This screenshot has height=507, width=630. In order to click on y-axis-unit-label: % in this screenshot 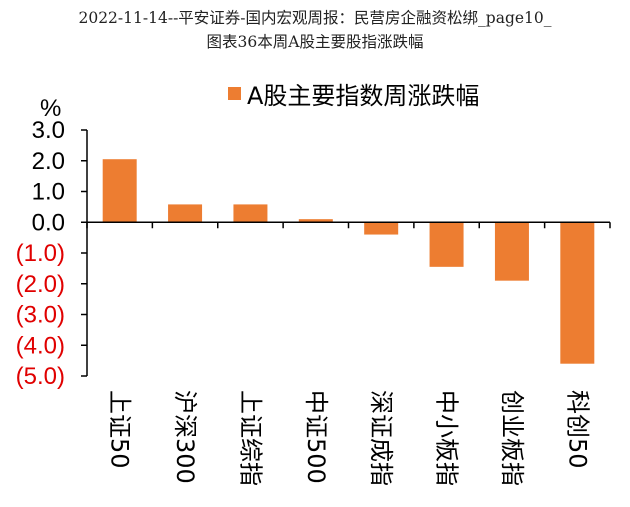, I will do `click(50, 108)`.